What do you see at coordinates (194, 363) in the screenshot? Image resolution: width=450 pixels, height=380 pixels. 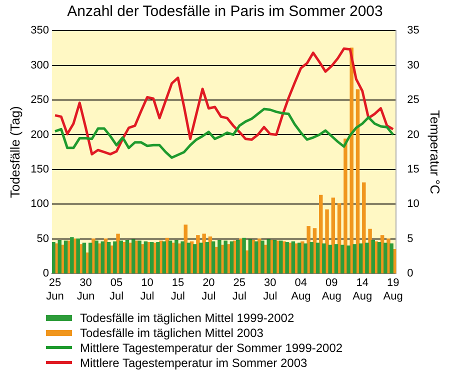 I see `legend-label: Mittlere Tagestemperatur im Sommer 2003` at bounding box center [194, 363].